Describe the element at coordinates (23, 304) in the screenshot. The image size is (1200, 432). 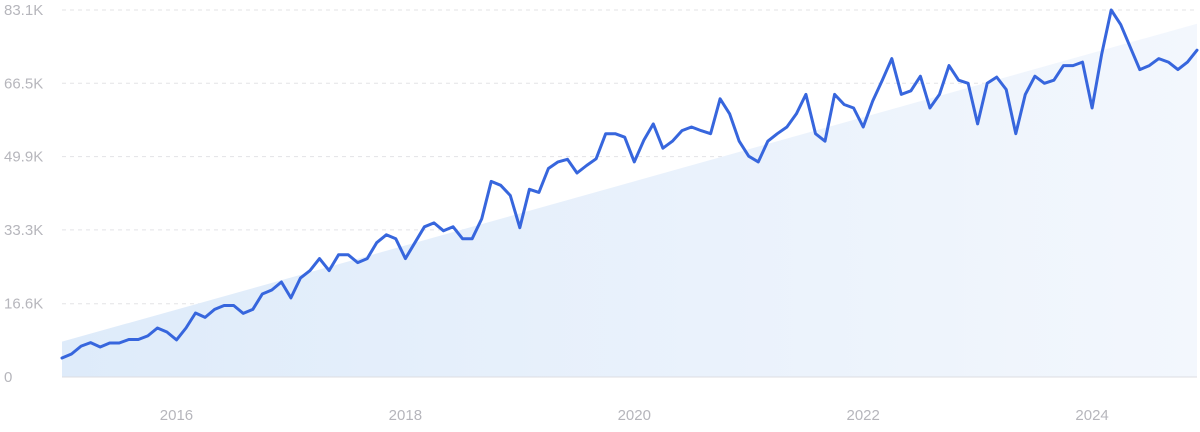
I see `y-tick-label: 16.6K` at that location.